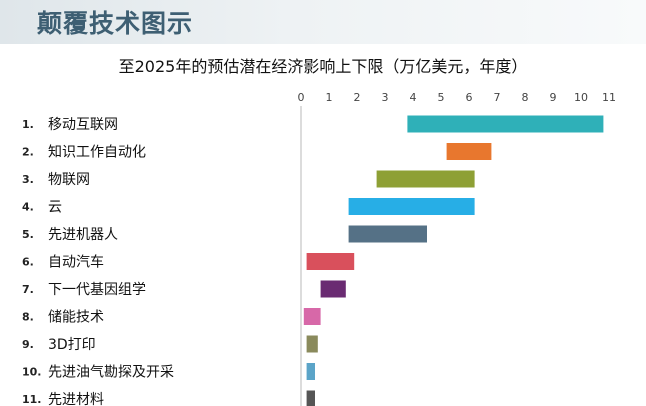  Describe the element at coordinates (28, 262) in the screenshot. I see `category-number: 6.` at that location.